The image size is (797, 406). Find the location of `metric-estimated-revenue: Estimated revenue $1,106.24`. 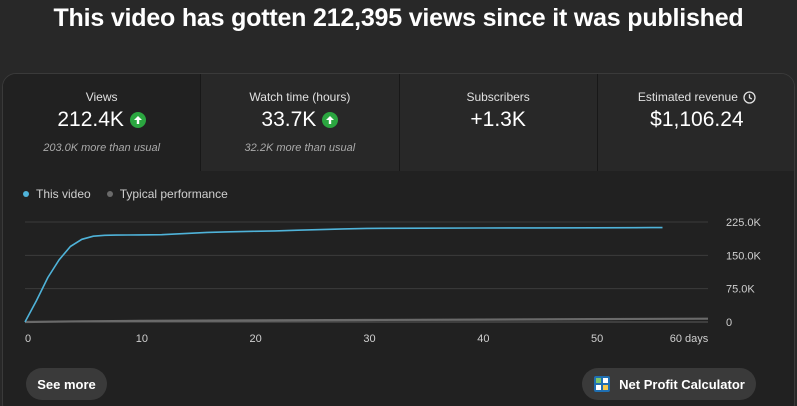

metric-estimated-revenue: Estimated revenue $1,106.24 is located at coordinates (695, 122).